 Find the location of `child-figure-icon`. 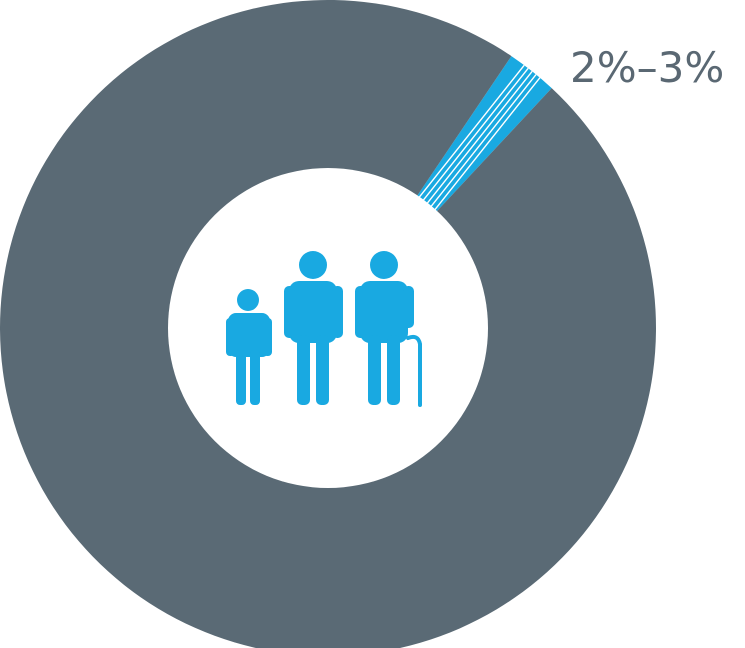

child-figure-icon is located at coordinates (249, 347).